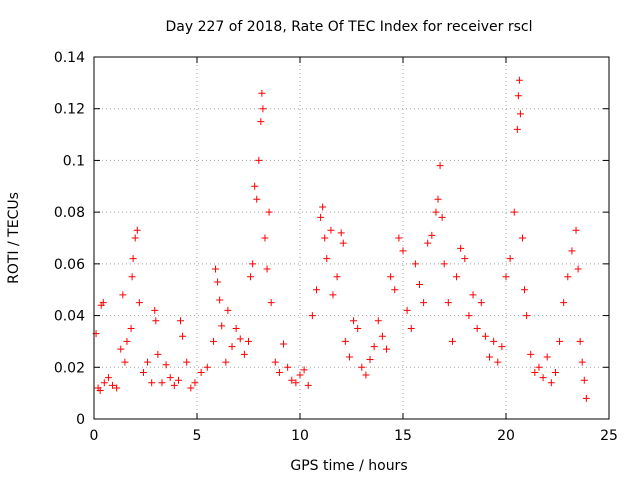 This screenshot has height=480, width=640. Describe the element at coordinates (69, 239) in the screenshot. I see `y-tick-labels: 0 0.02 0.04 0.06 0.08 0.1 0.12 0.14` at that location.